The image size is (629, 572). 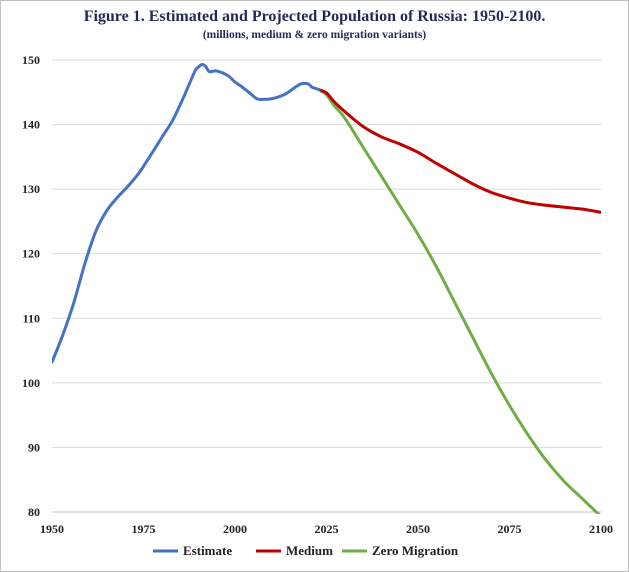 I want to click on y-tick-label-150: 150, so click(x=31, y=60).